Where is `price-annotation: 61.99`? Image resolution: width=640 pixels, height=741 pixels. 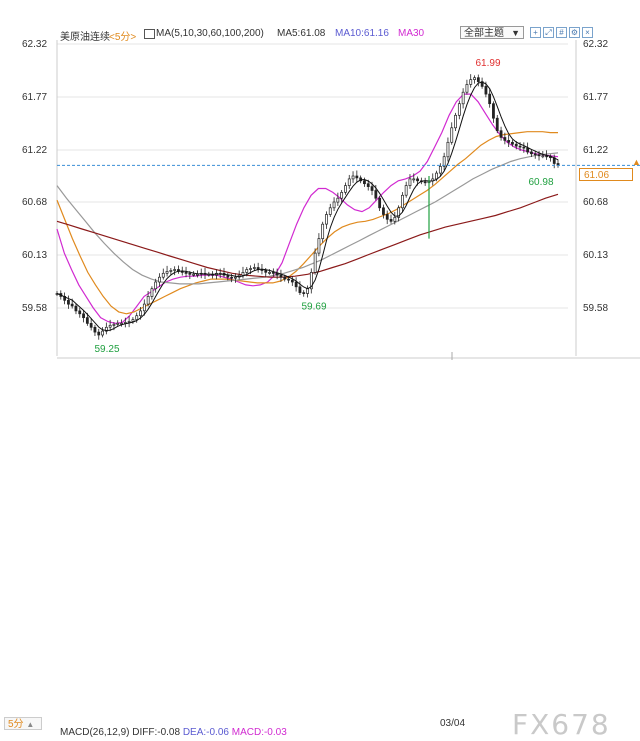
price-annotation: 61.99 is located at coordinates (487, 63).